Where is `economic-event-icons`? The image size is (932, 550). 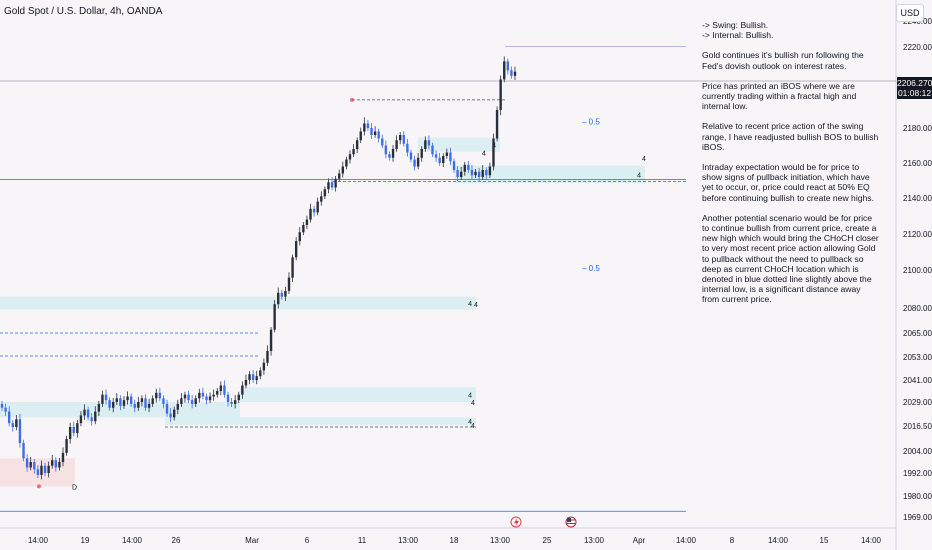
economic-event-icons is located at coordinates (543, 522).